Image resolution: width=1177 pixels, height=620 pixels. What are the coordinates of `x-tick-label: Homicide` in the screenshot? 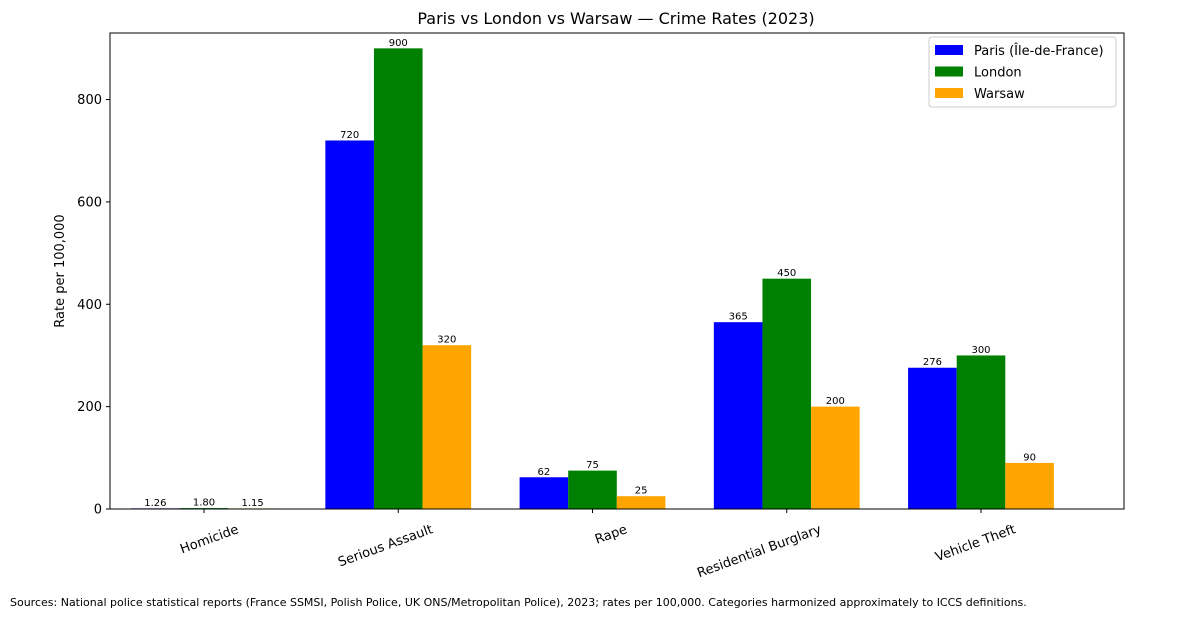 It's located at (209, 539).